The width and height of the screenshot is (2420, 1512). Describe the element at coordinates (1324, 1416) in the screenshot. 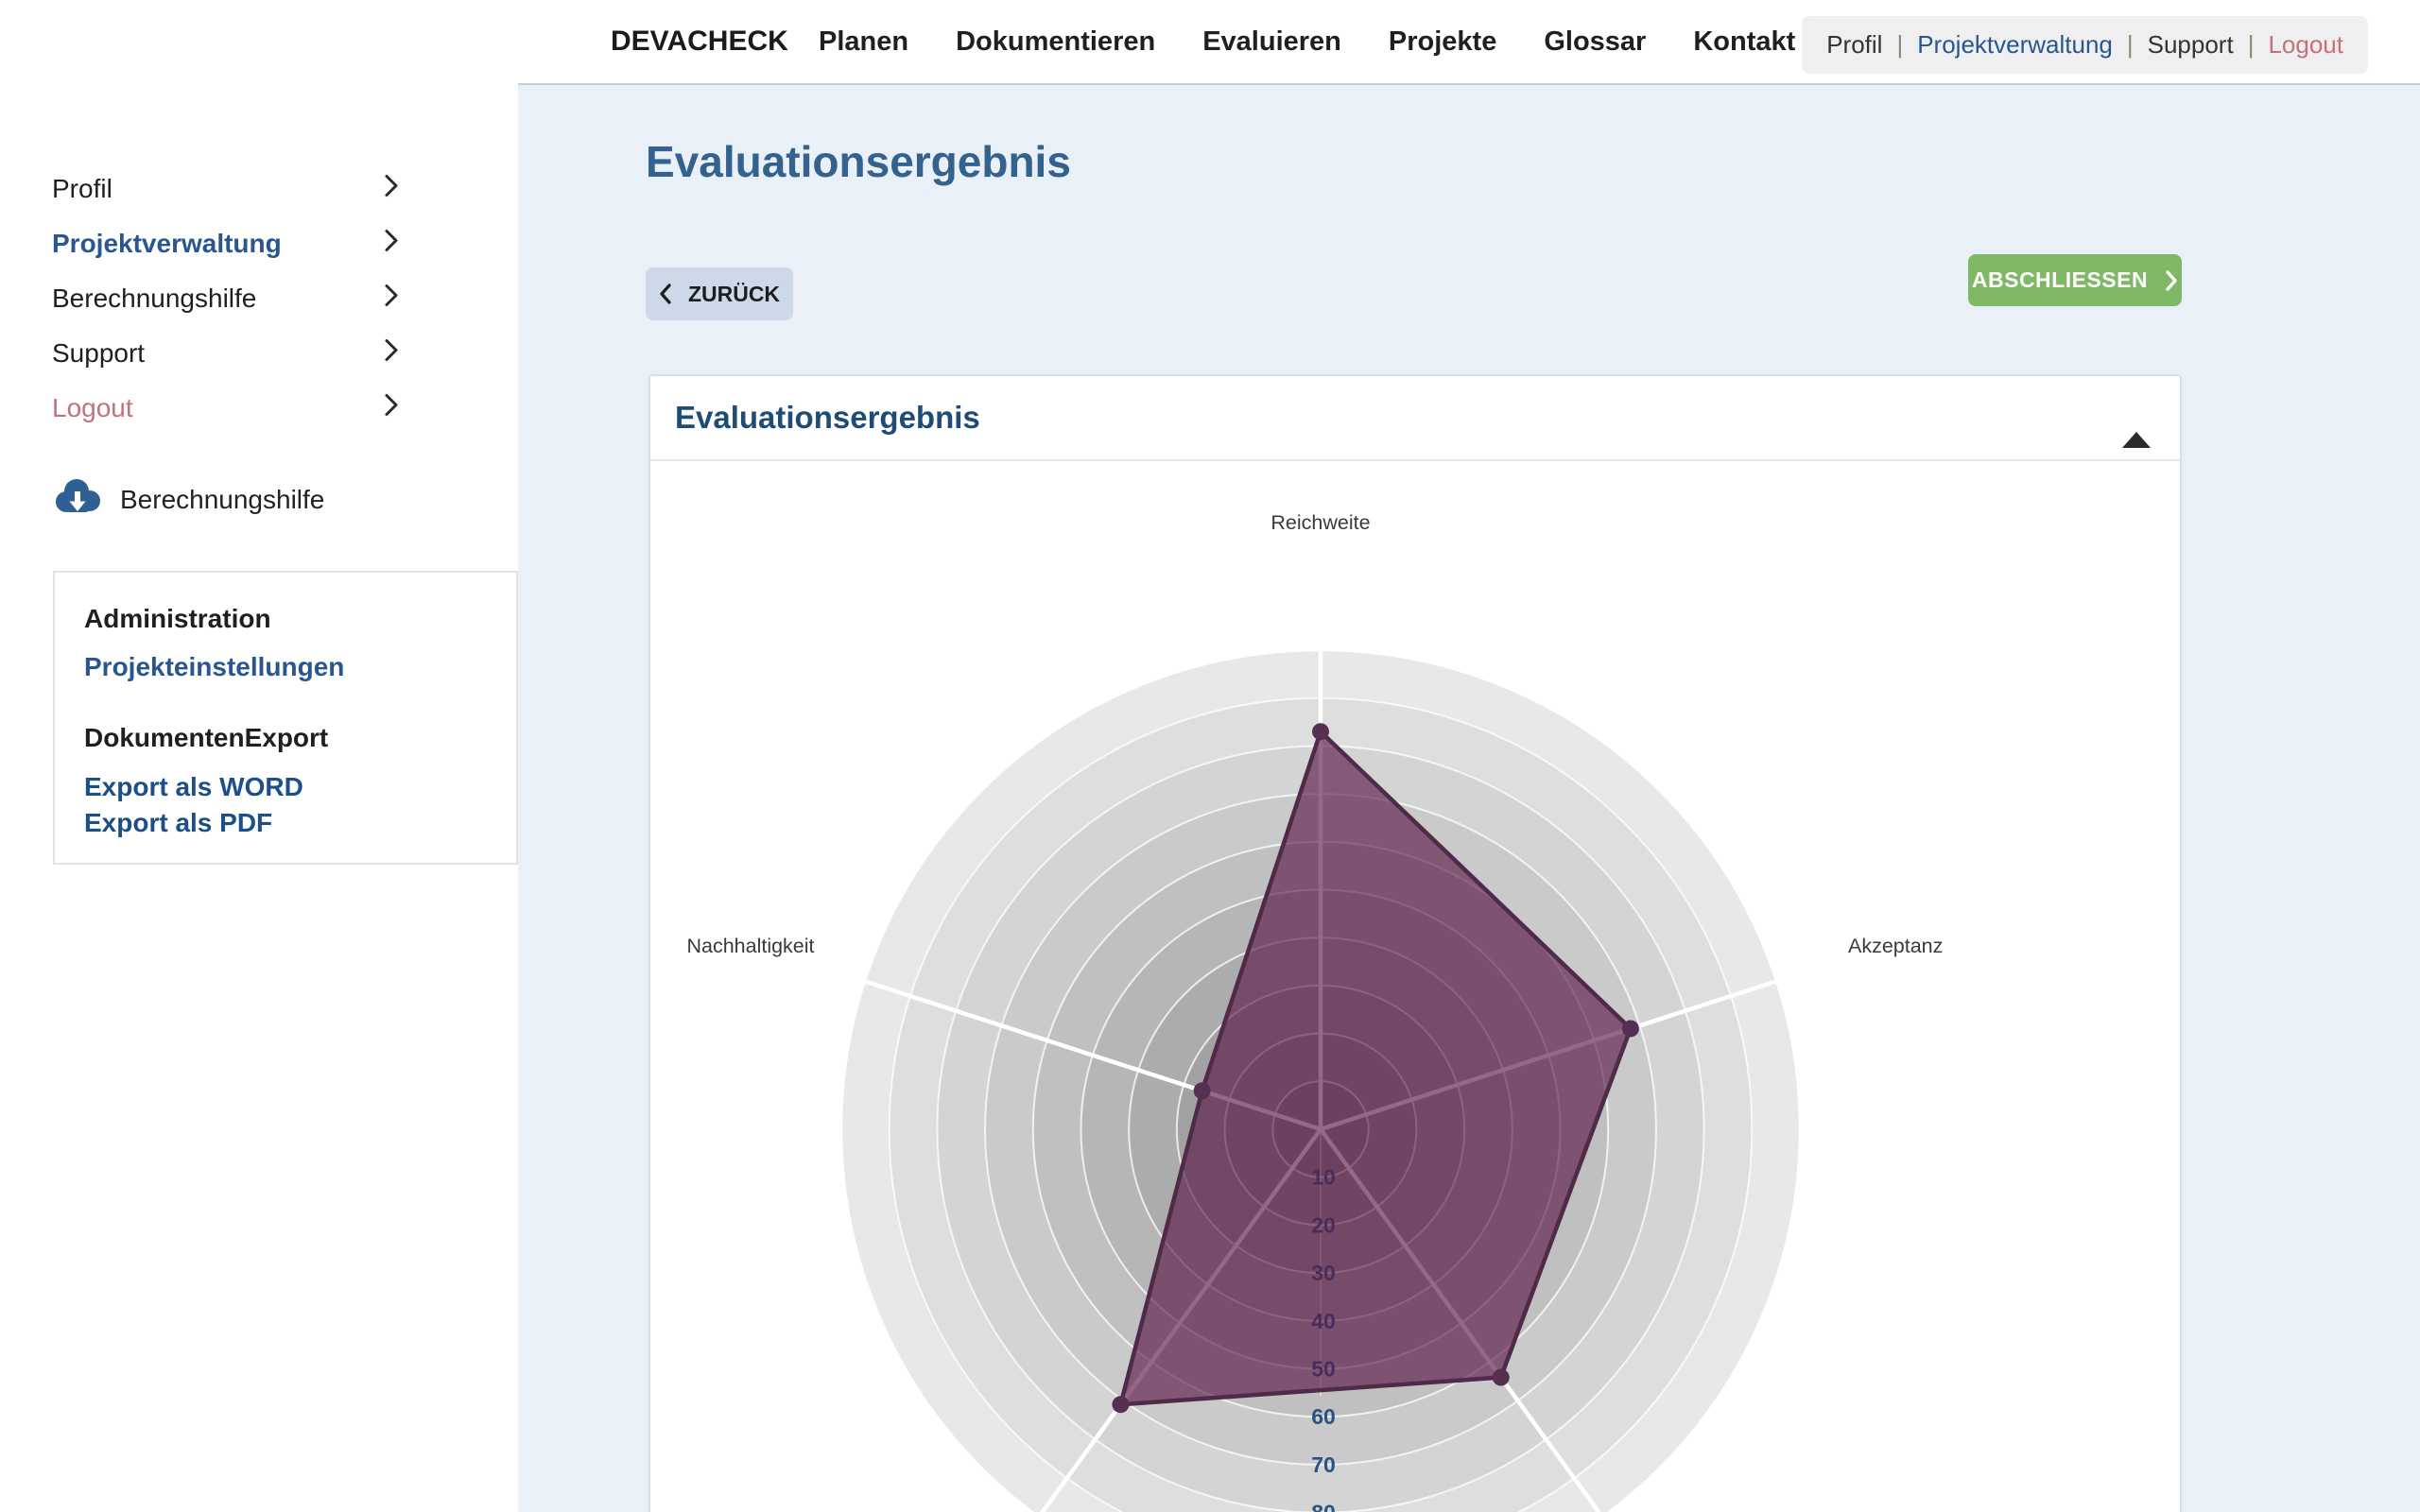

I see `svg-text: 60` at that location.